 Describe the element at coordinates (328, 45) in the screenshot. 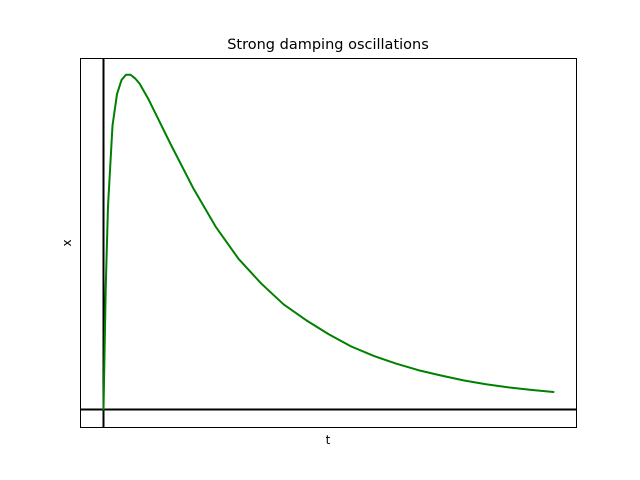

I see `chart-title: Strong damping oscillations` at that location.